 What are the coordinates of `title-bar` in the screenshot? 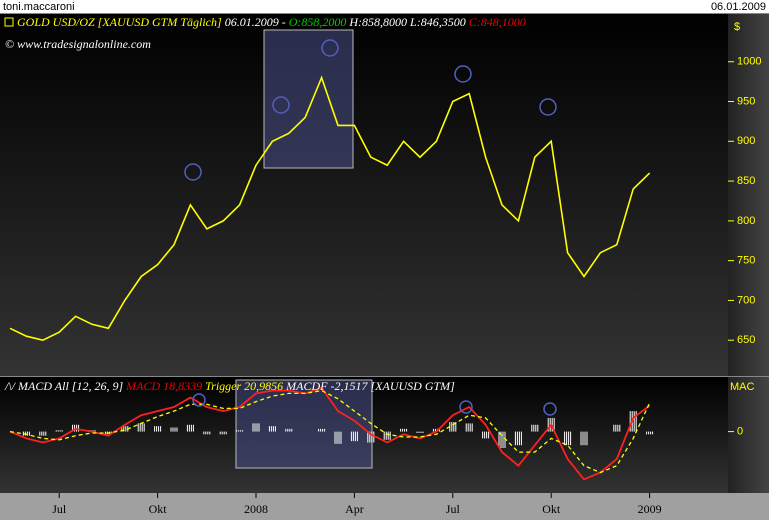 It's located at (384, 7).